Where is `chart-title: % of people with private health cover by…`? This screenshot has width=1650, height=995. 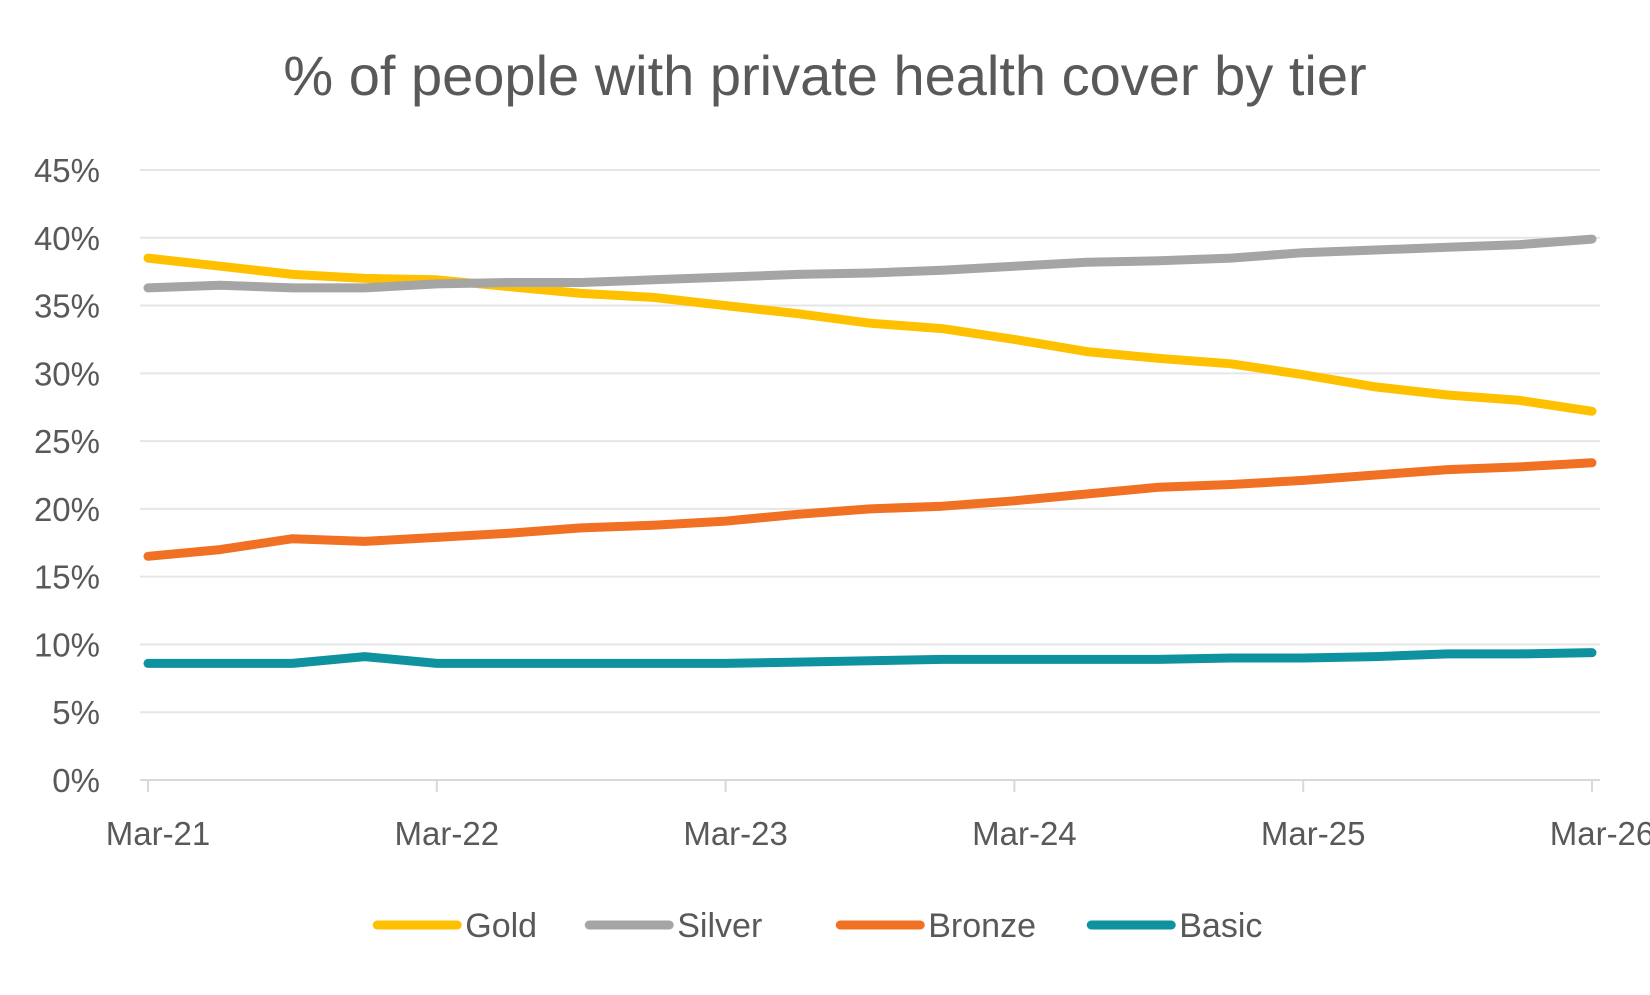 chart-title: % of people with private health cover by… is located at coordinates (824, 75).